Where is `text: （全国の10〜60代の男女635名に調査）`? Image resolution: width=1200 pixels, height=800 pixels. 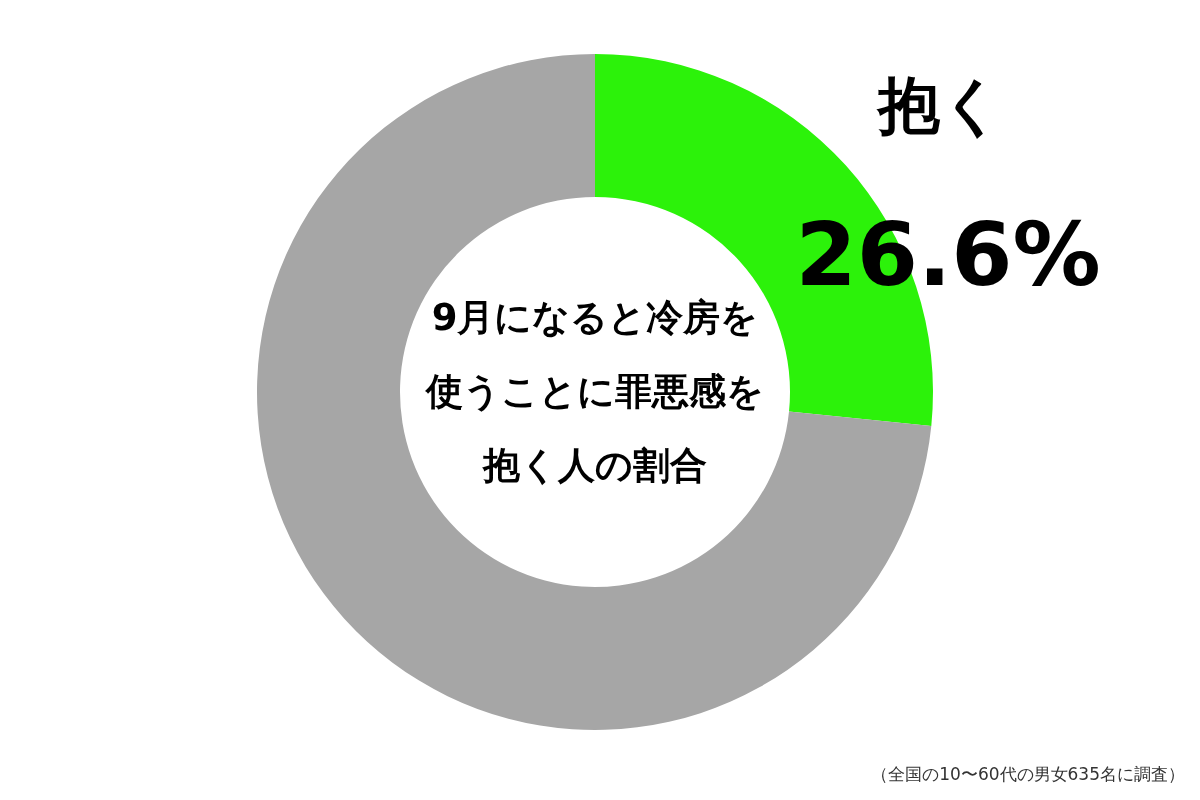
text: （全国の10〜60代の男女635名に調査） is located at coordinates (1028, 774).